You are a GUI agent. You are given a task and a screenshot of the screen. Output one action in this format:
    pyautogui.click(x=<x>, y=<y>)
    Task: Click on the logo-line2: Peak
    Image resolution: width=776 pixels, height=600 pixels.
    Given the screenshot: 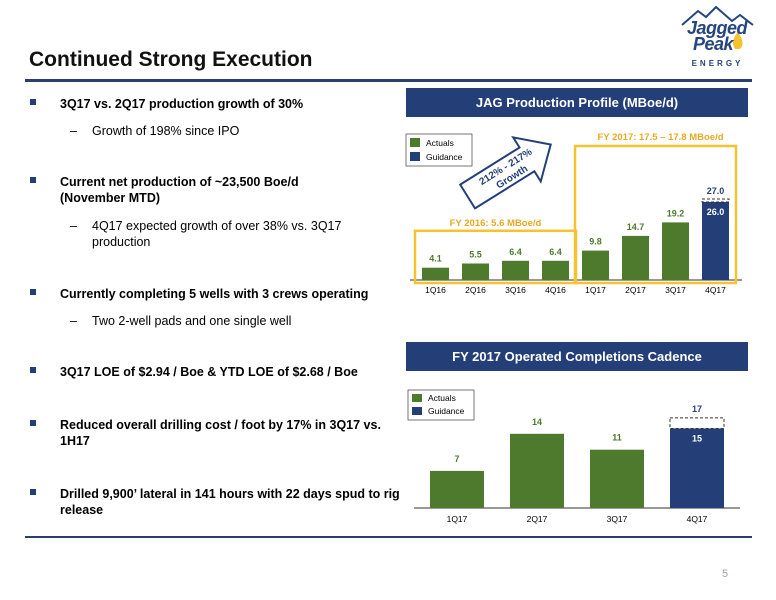 What is the action you would take?
    pyautogui.click(x=713, y=44)
    